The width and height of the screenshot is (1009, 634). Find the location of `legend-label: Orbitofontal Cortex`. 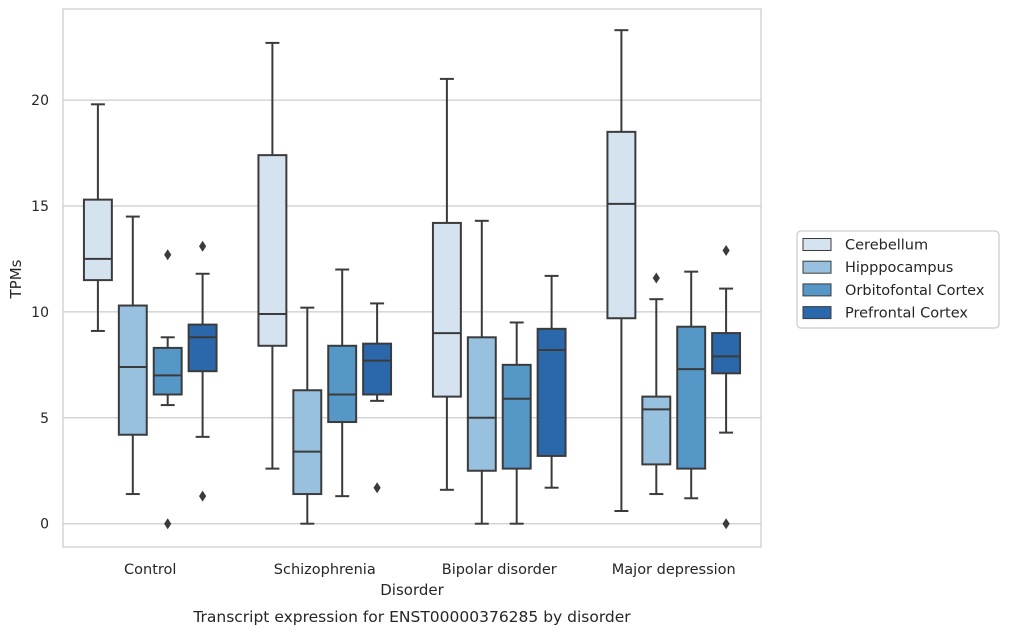

legend-label: Orbitofontal Cortex is located at coordinates (915, 291).